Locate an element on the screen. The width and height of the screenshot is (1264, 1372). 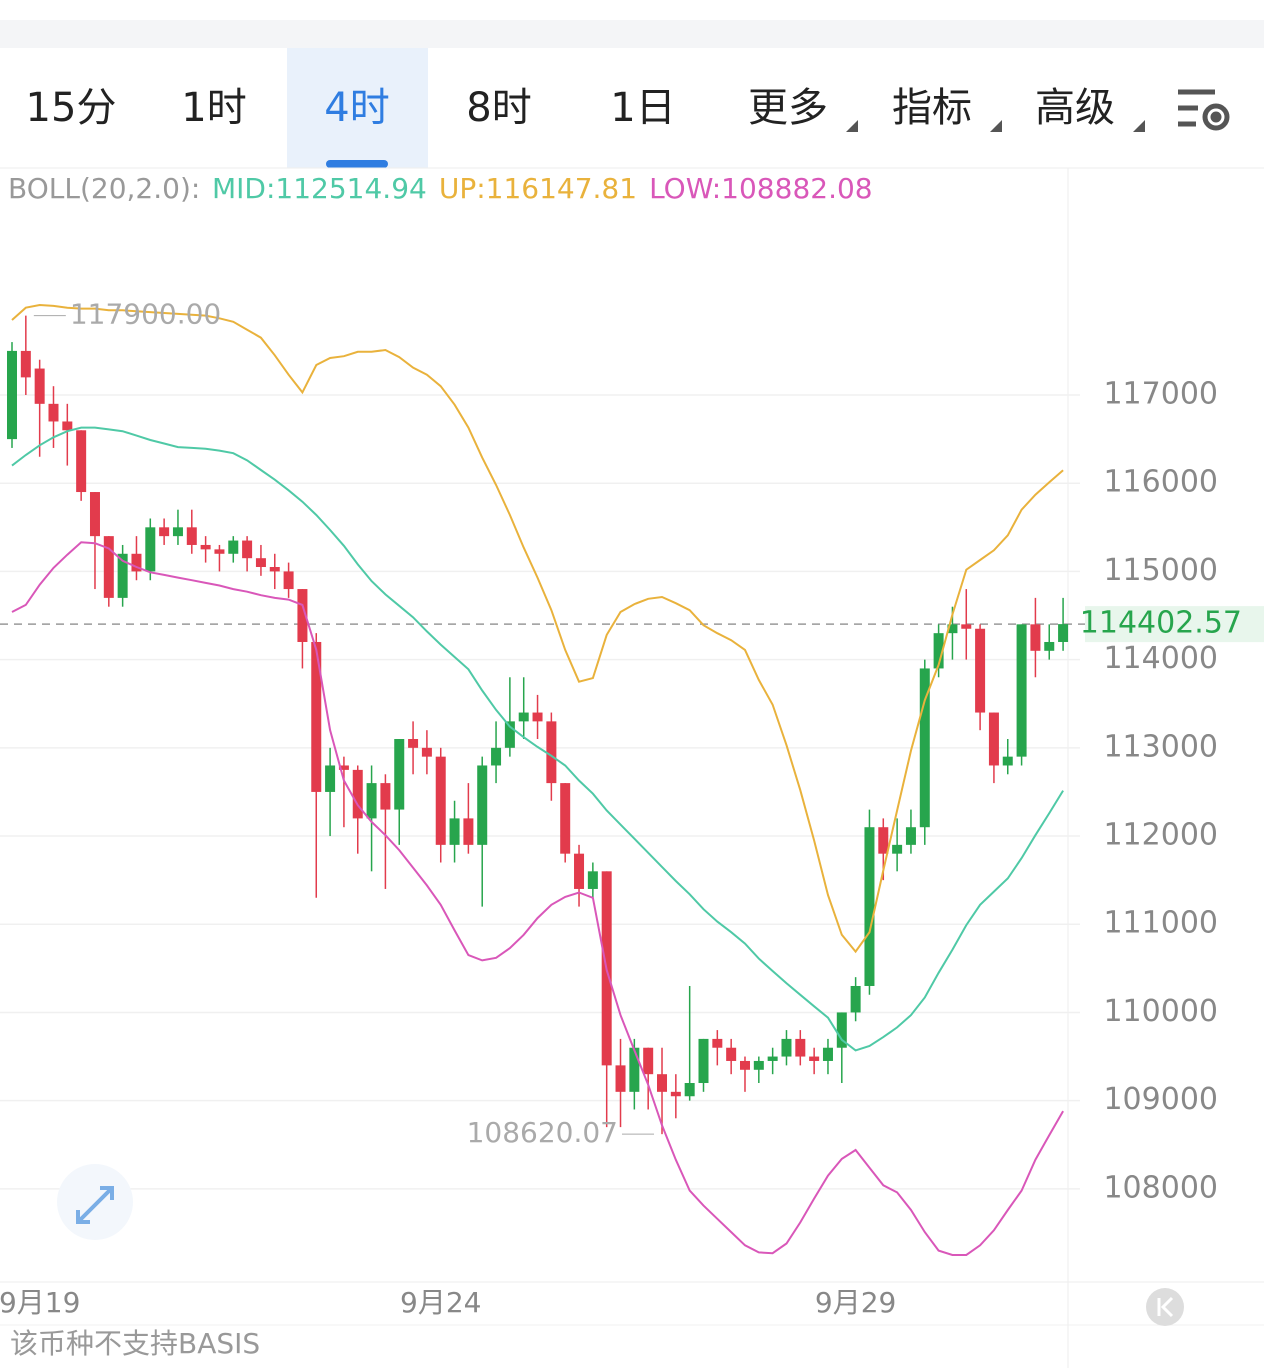
settings-icon is located at coordinates (1204, 110).